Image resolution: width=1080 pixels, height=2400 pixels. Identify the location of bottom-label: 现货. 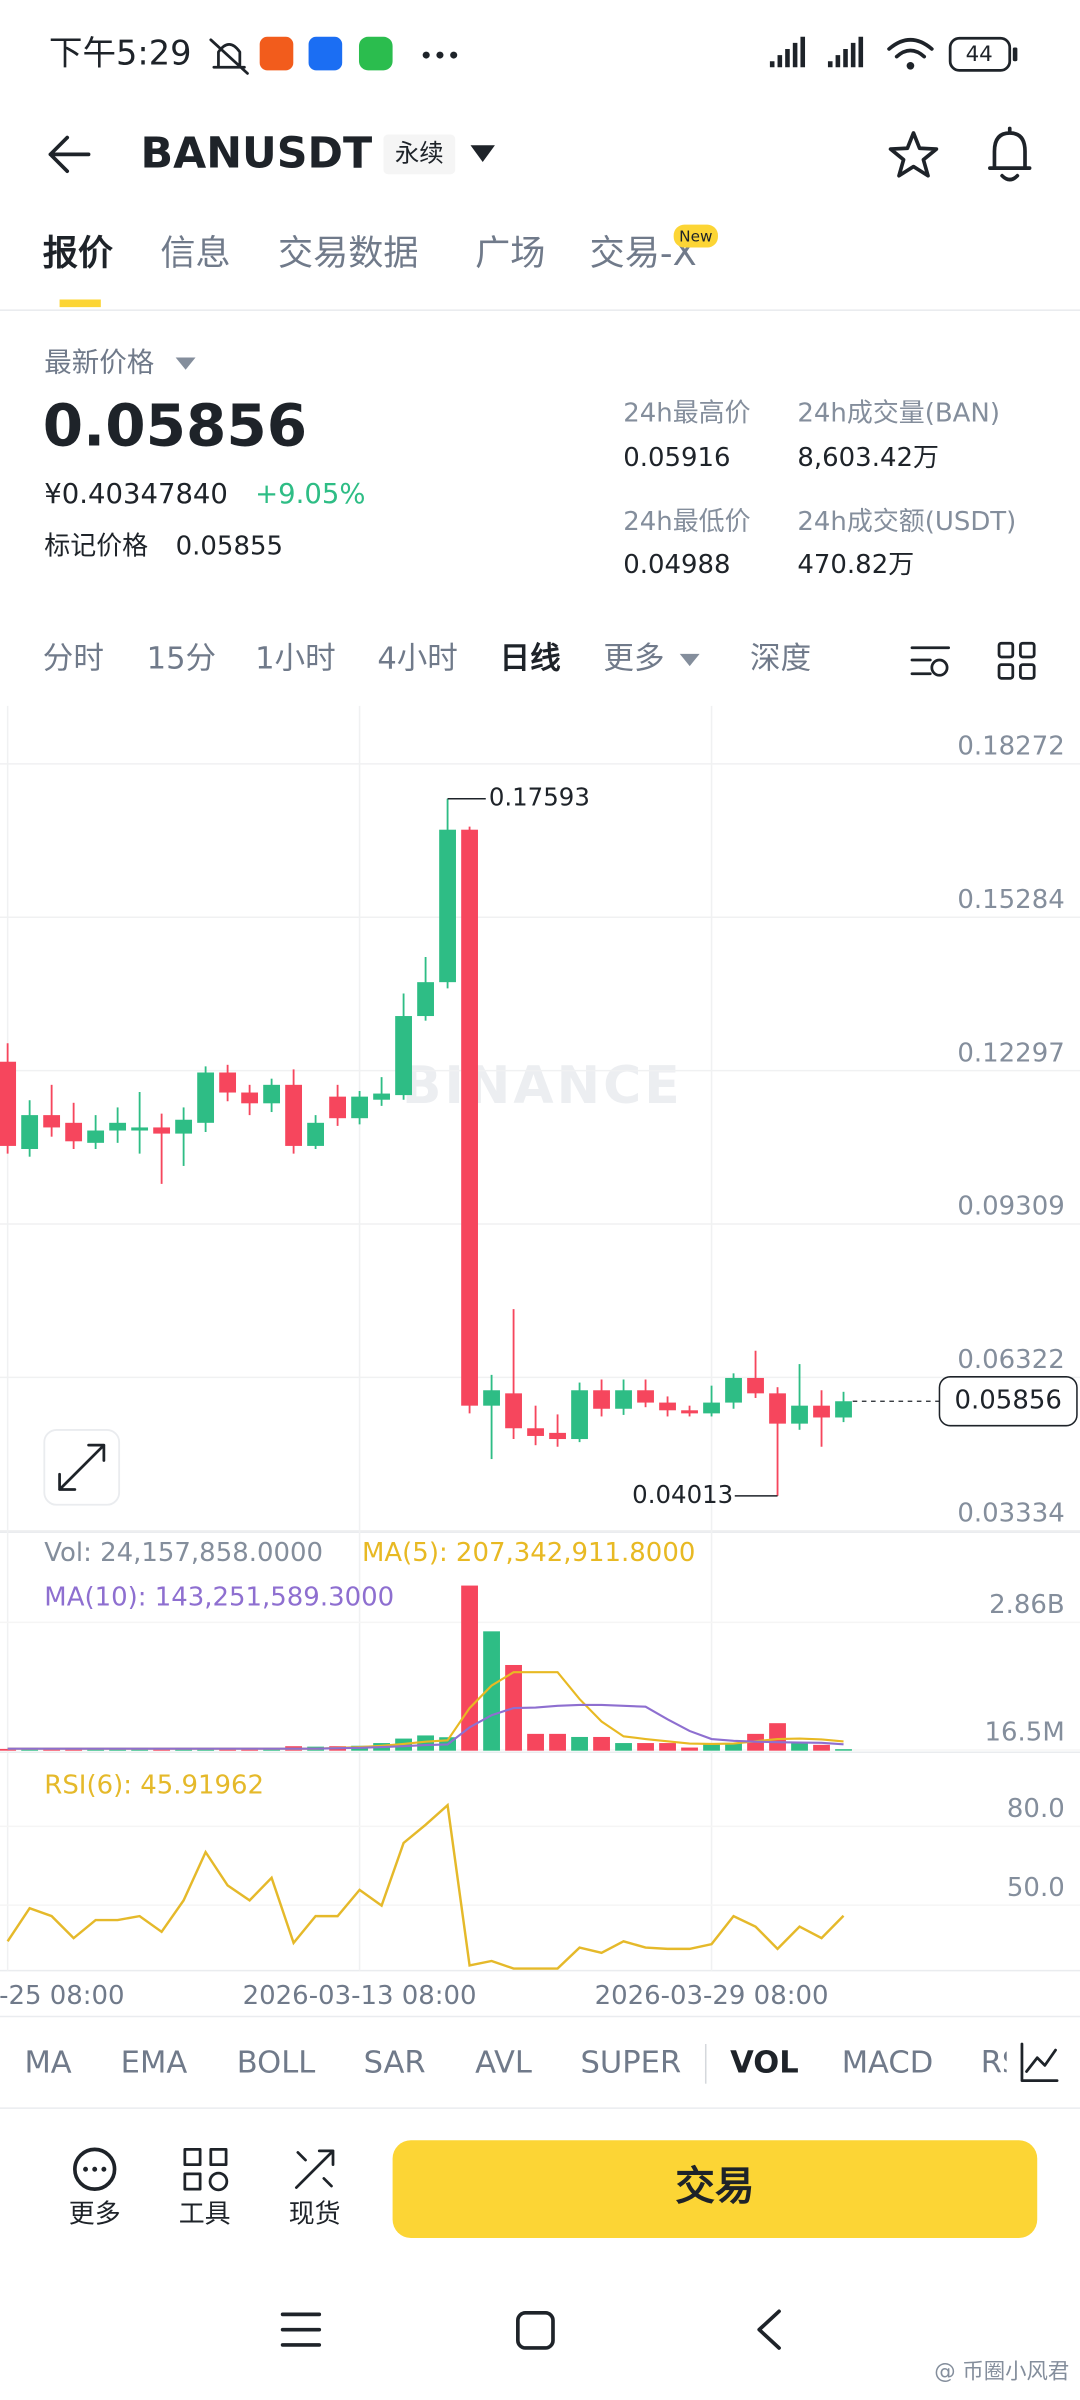
(315, 2215).